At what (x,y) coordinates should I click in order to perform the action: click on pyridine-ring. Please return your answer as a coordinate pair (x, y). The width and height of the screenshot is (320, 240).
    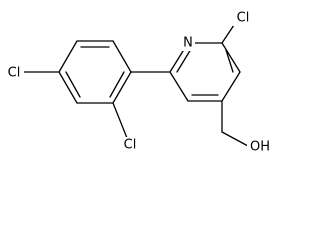
    Looking at the image, I should click on (205, 72).